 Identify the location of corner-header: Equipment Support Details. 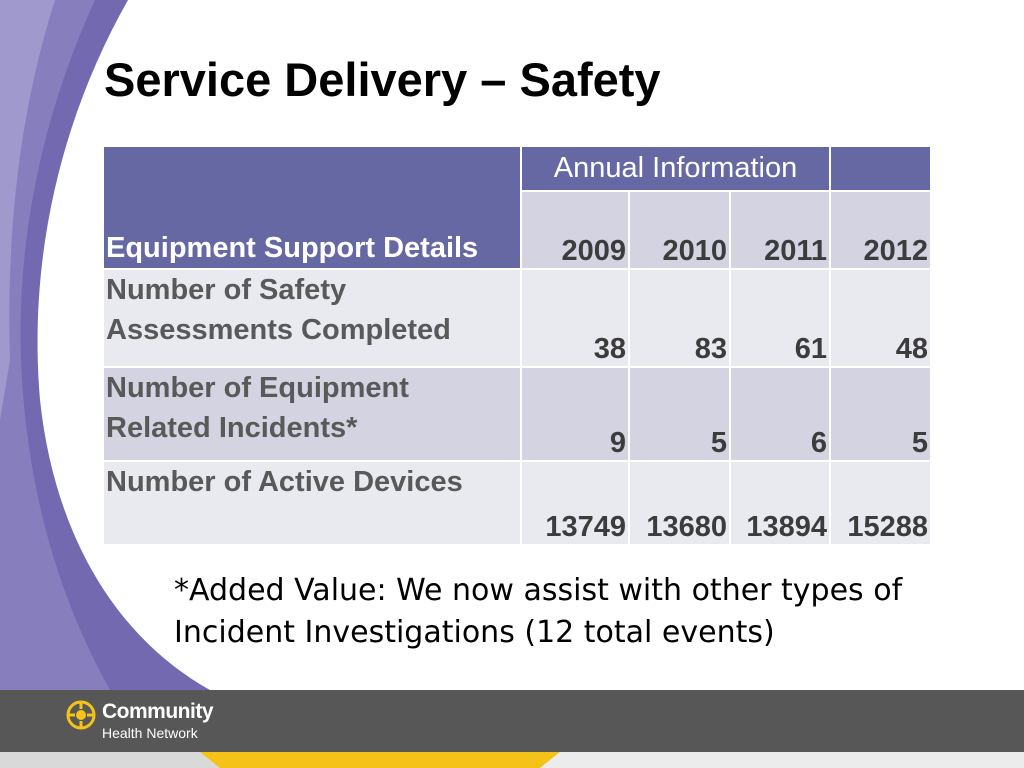
(312, 207).